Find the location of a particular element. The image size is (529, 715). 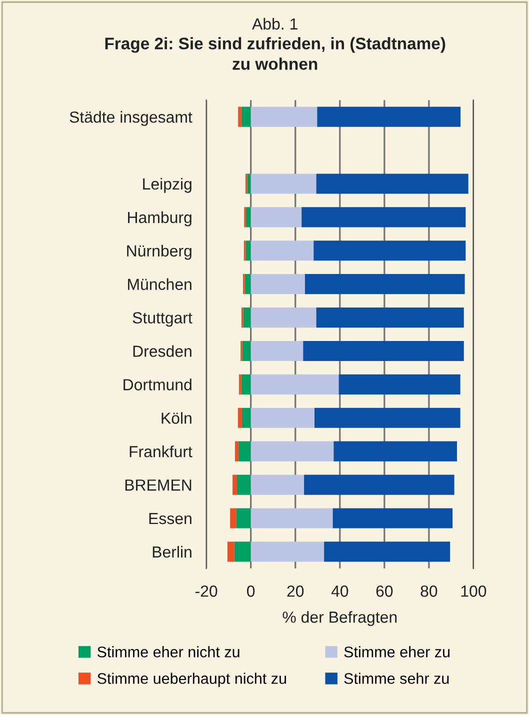

y-tick-label: Nürnberg is located at coordinates (159, 252).